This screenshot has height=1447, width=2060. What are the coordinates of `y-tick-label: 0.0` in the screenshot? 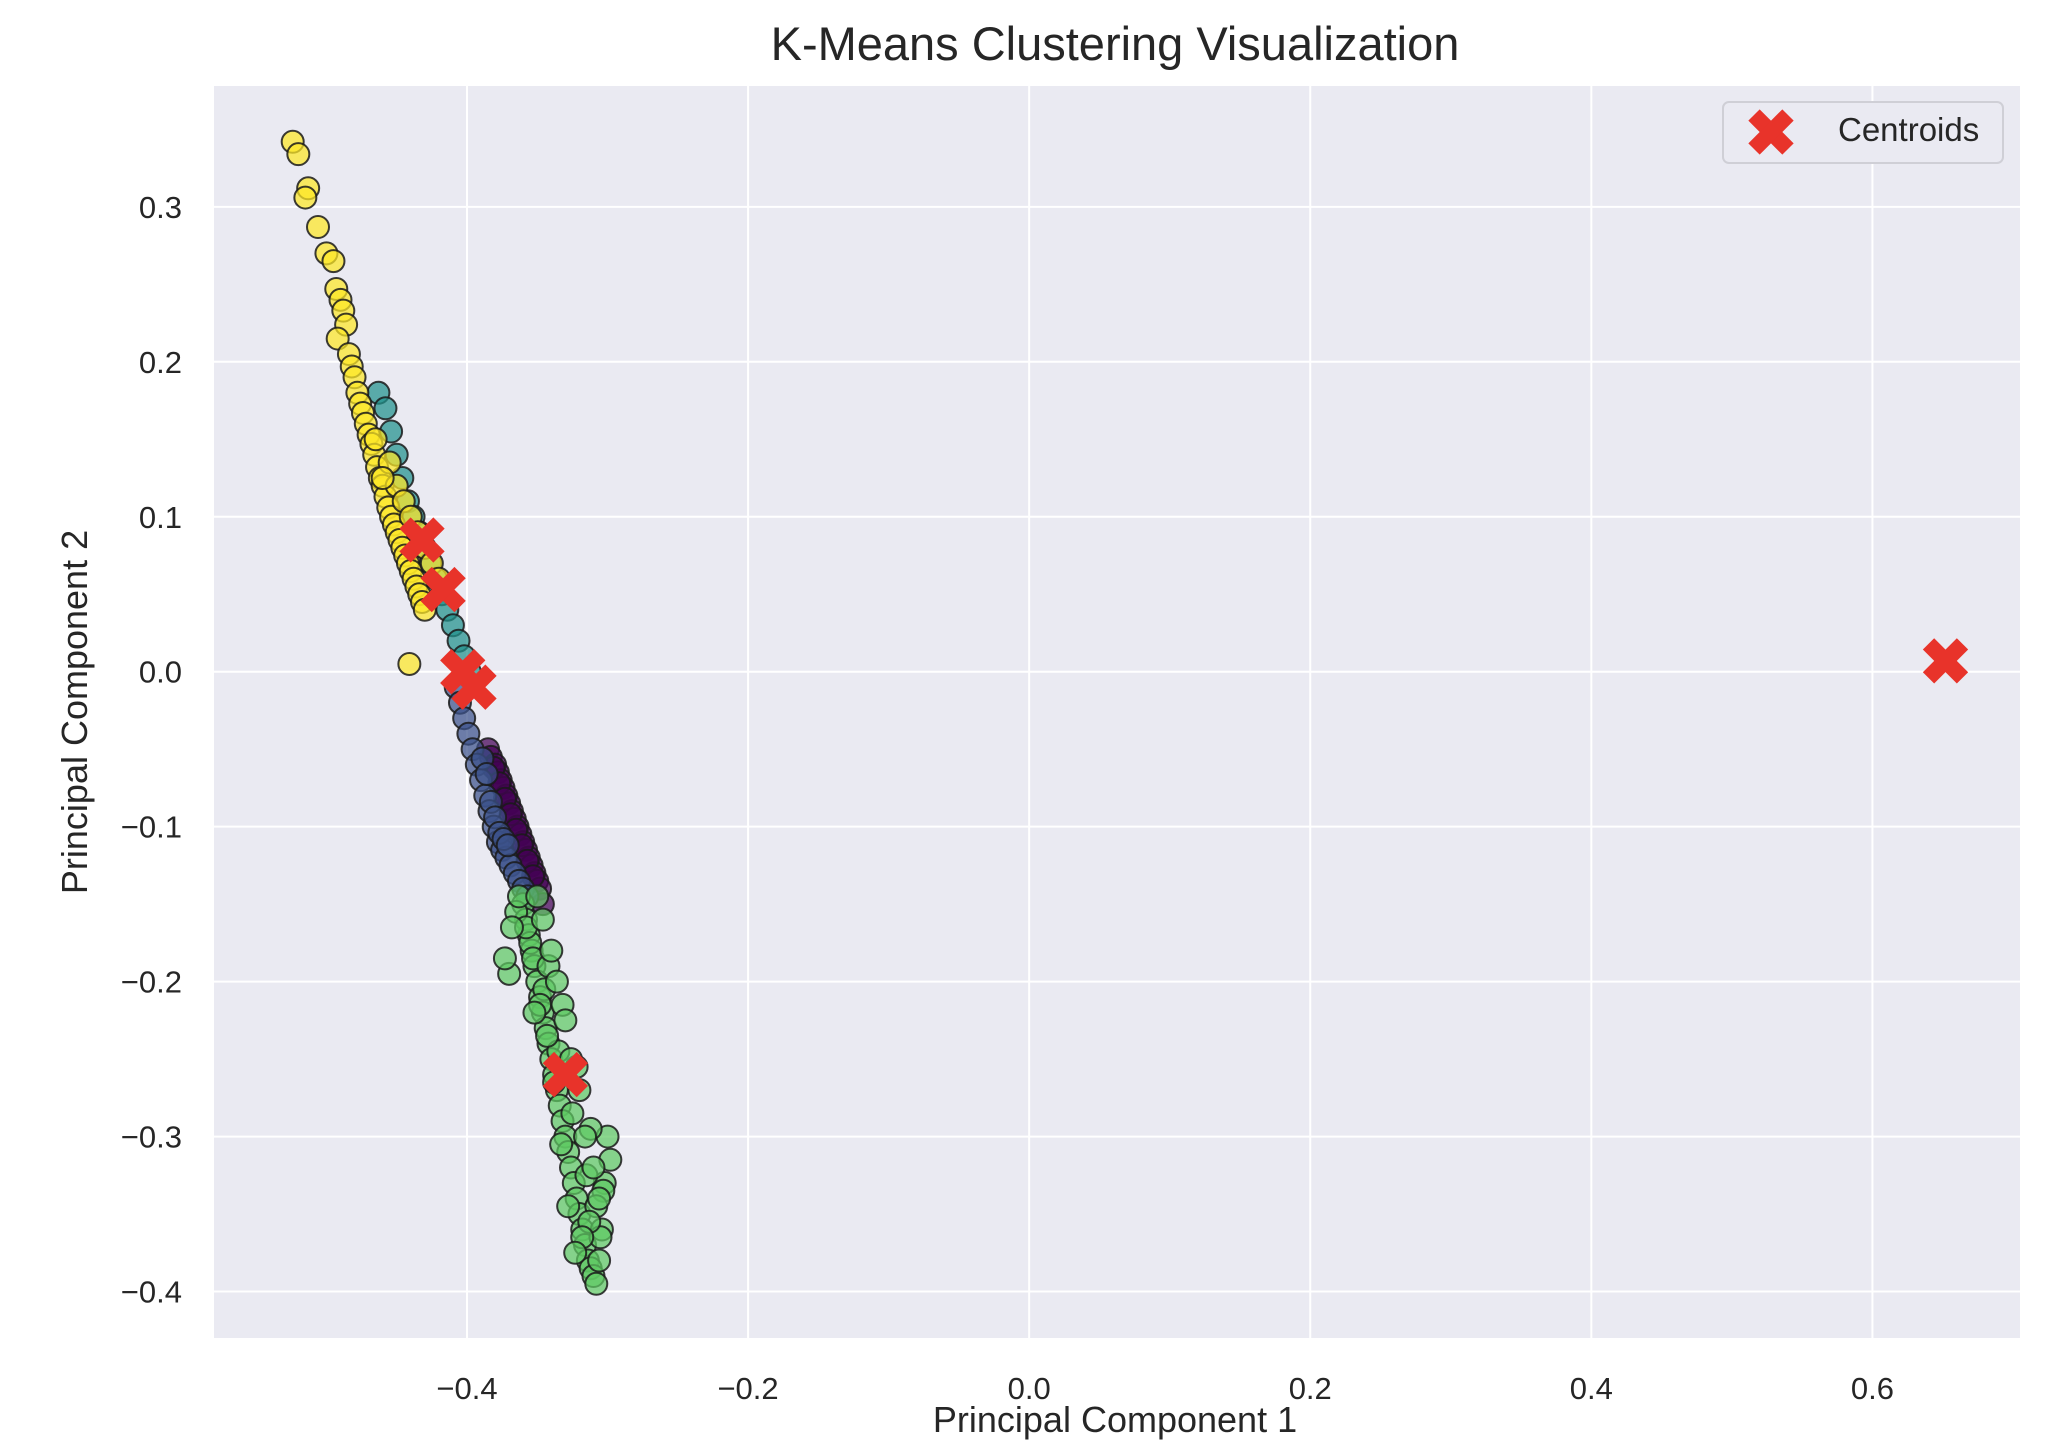 It's located at (160, 672).